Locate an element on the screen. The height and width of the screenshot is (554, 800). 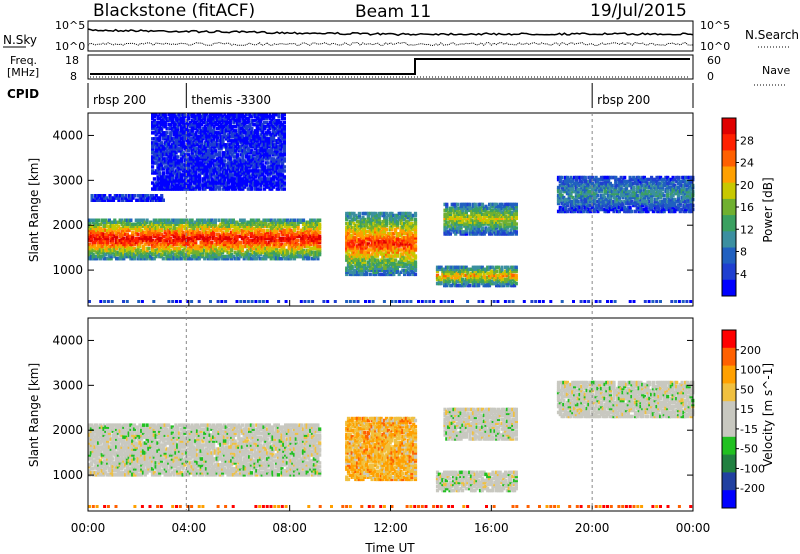
freq-line is located at coordinates (390, 66).